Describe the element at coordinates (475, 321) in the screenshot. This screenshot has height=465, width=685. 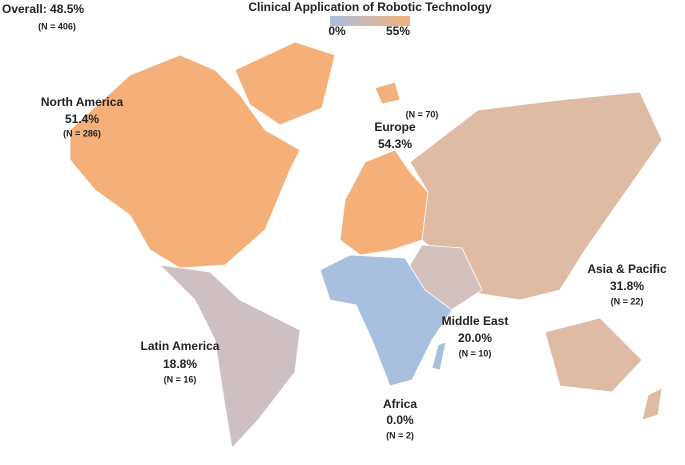
I see `region-name: Middle East` at that location.